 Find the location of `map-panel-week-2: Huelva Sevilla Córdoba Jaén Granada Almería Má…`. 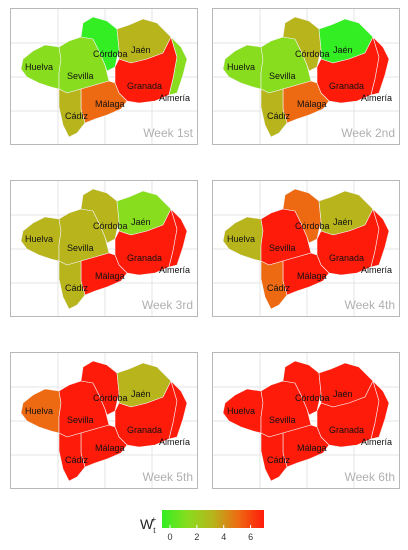

map-panel-week-2: Huelva Sevilla Córdoba Jaén Granada Almería Má… is located at coordinates (306, 76).